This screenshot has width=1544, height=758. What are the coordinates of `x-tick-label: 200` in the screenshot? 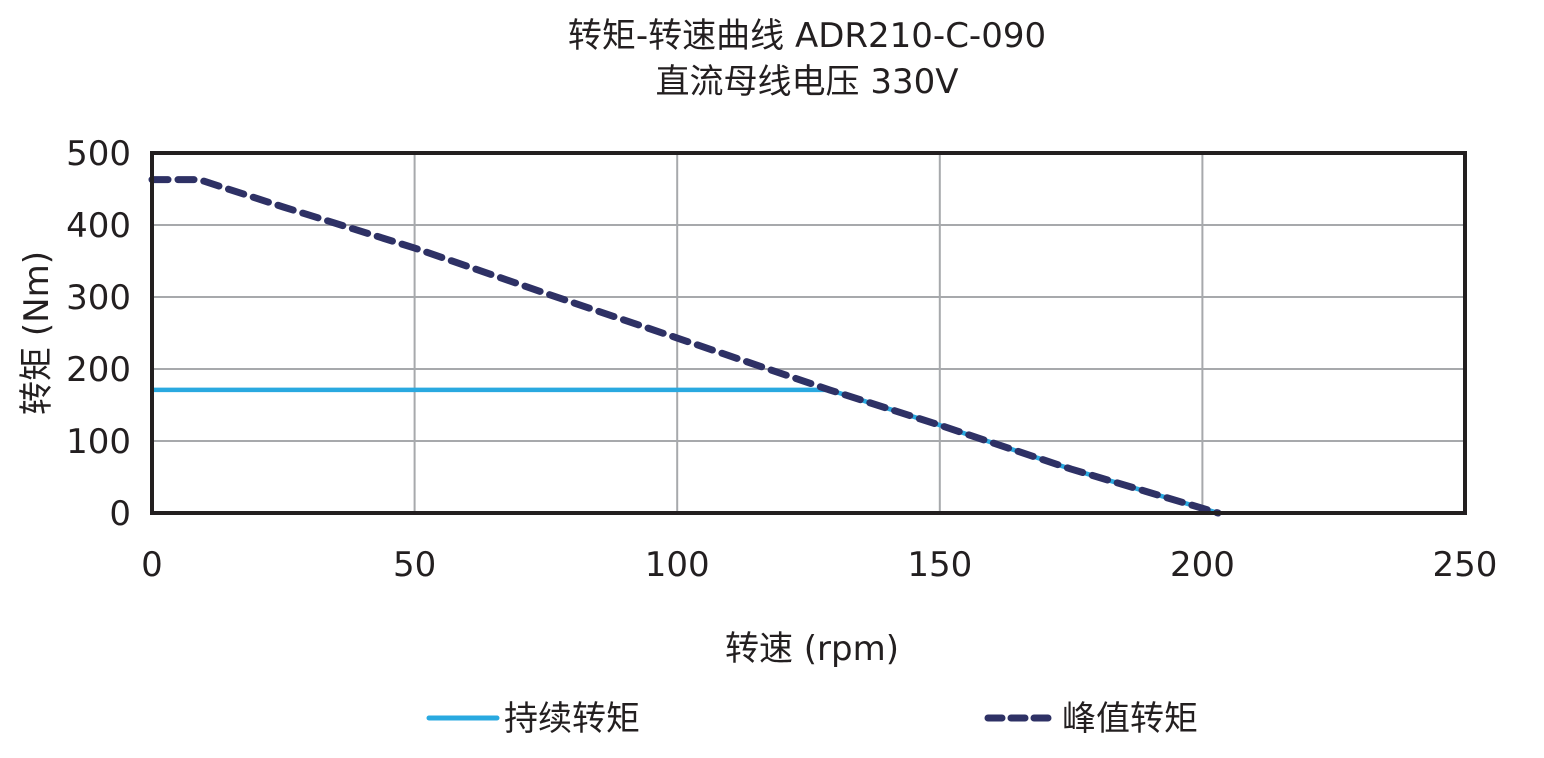 It's located at (1202, 565).